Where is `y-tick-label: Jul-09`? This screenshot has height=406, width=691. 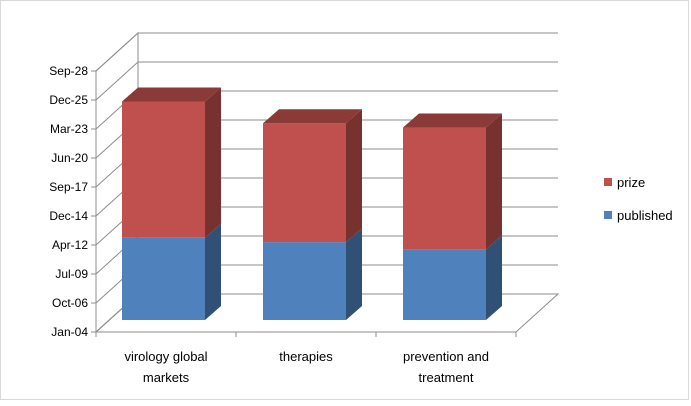
y-tick-label: Jul-09 is located at coordinates (71, 274).